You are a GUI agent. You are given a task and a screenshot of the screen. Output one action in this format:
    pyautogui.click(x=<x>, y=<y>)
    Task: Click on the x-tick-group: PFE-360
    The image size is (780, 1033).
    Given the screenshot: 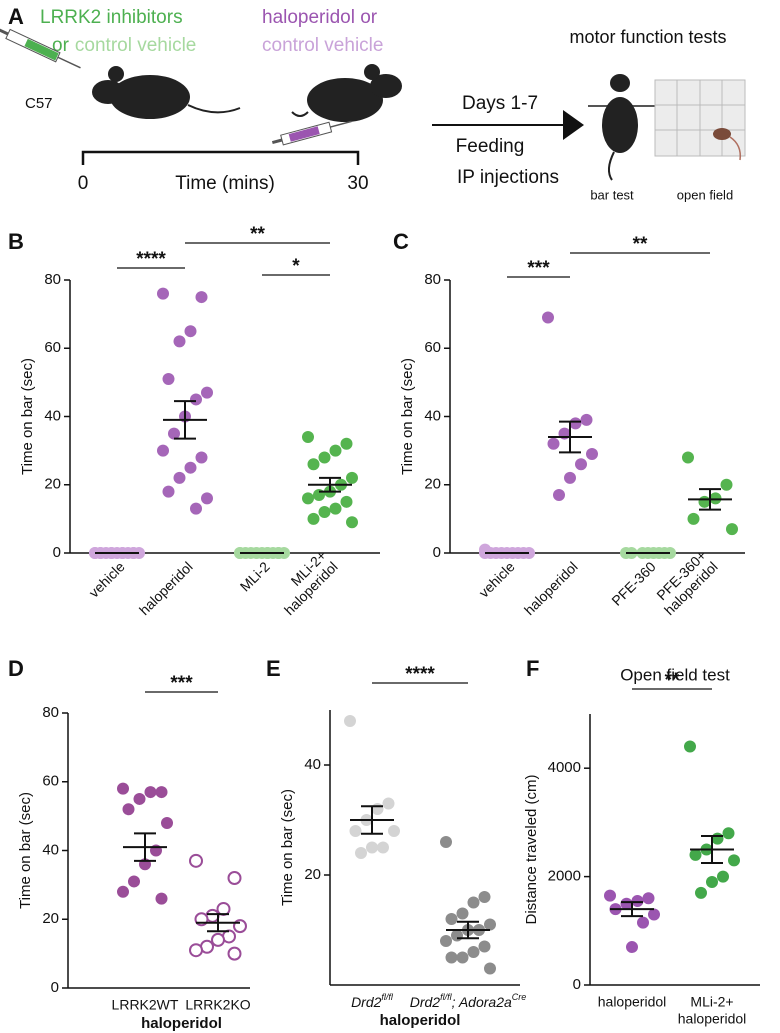 What is the action you would take?
    pyautogui.click(x=633, y=583)
    